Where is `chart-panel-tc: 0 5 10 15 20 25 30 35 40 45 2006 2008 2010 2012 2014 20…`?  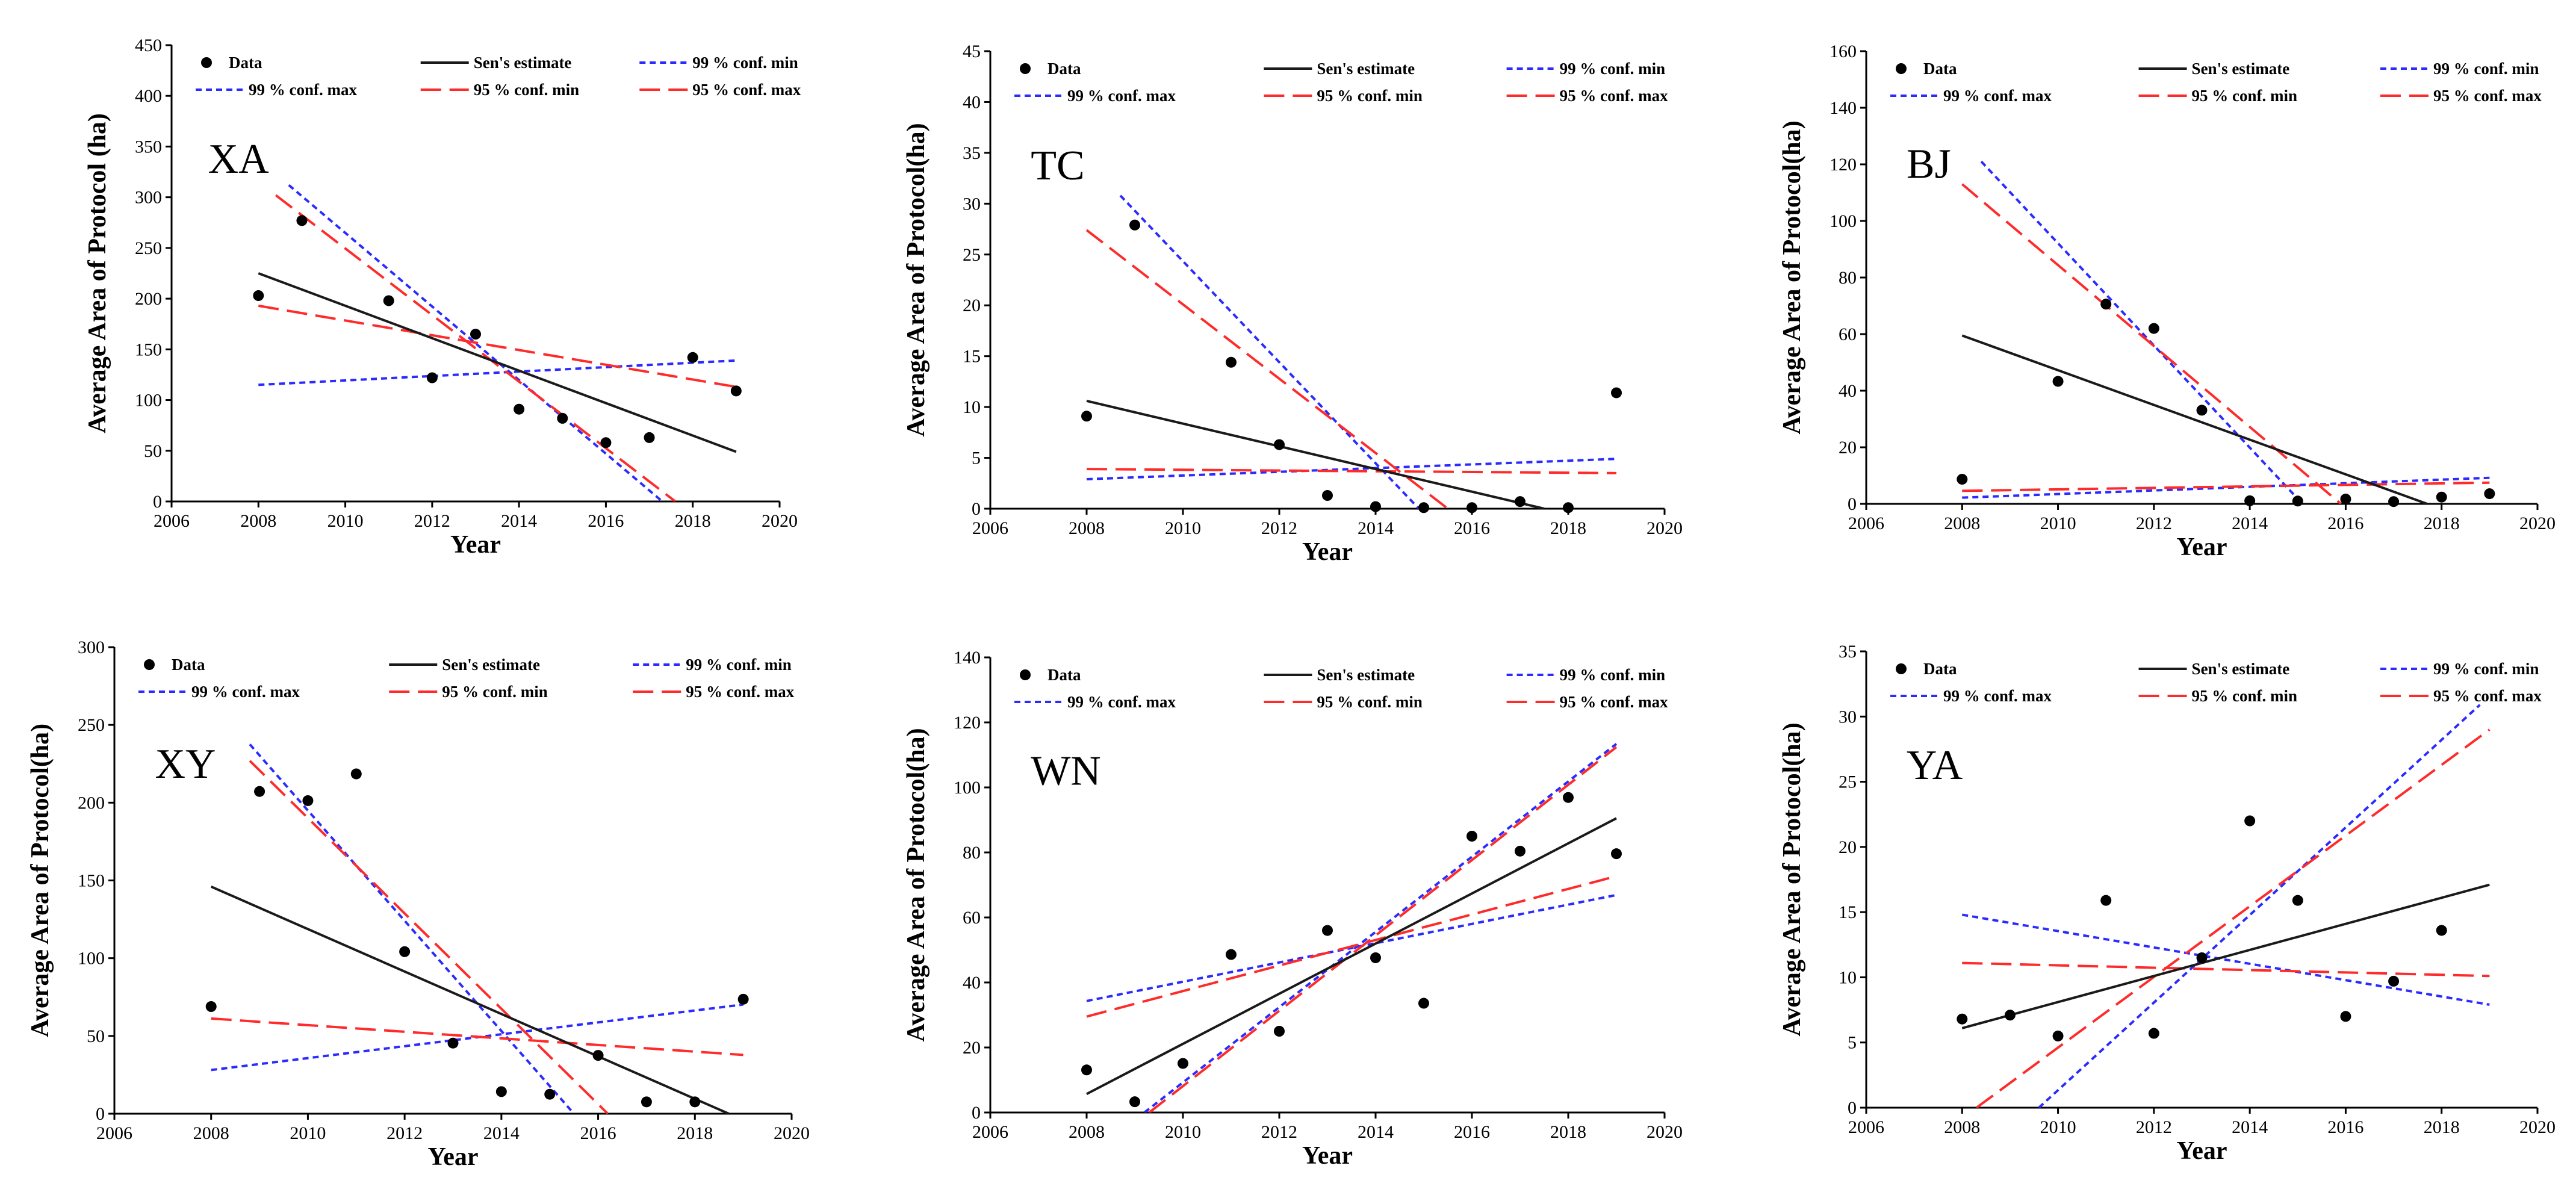 chart-panel-tc: 0 5 10 15 20 25 30 35 40 45 2006 2008 2010 2012 2014 20… is located at coordinates (1292, 304).